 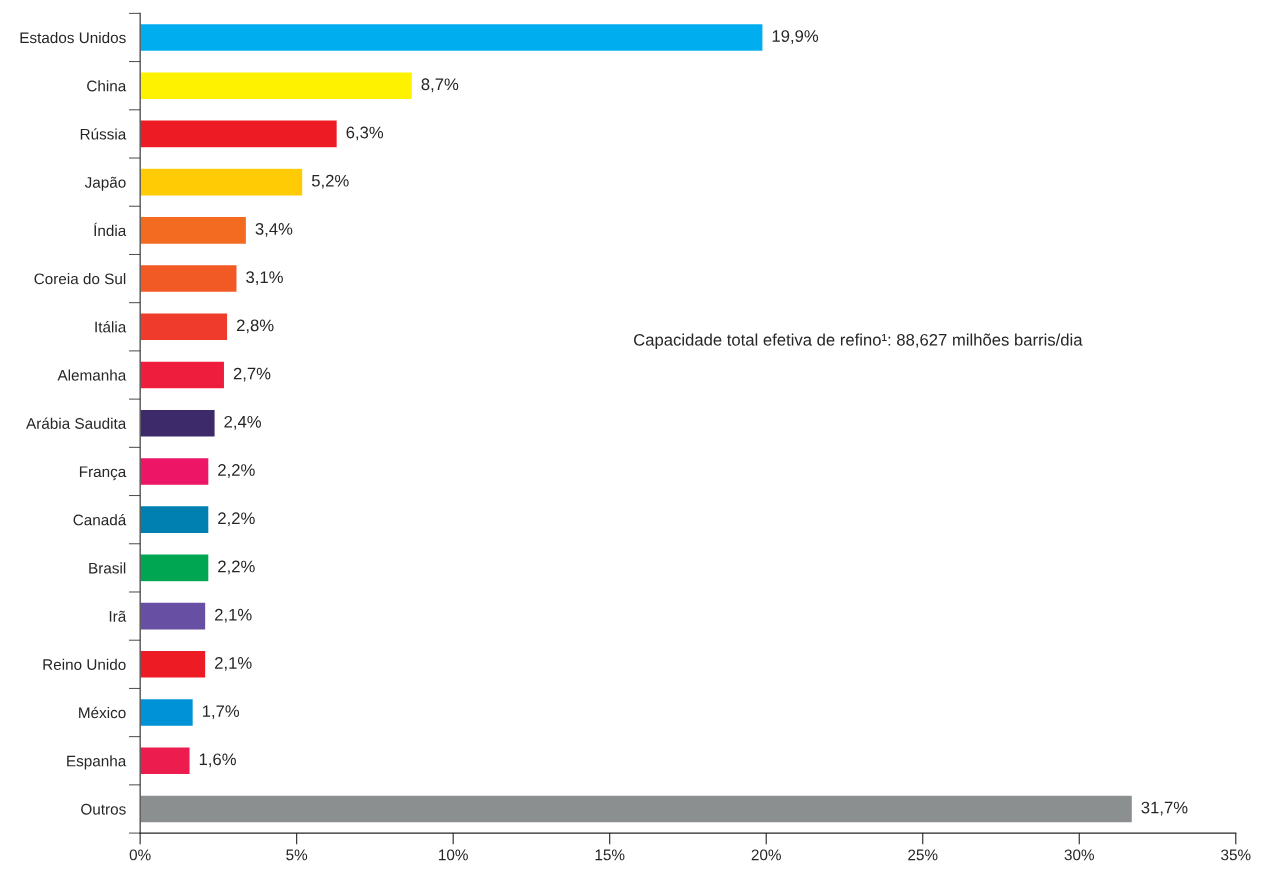 What do you see at coordinates (252, 374) in the screenshot?
I see `data-label: 2,7%` at bounding box center [252, 374].